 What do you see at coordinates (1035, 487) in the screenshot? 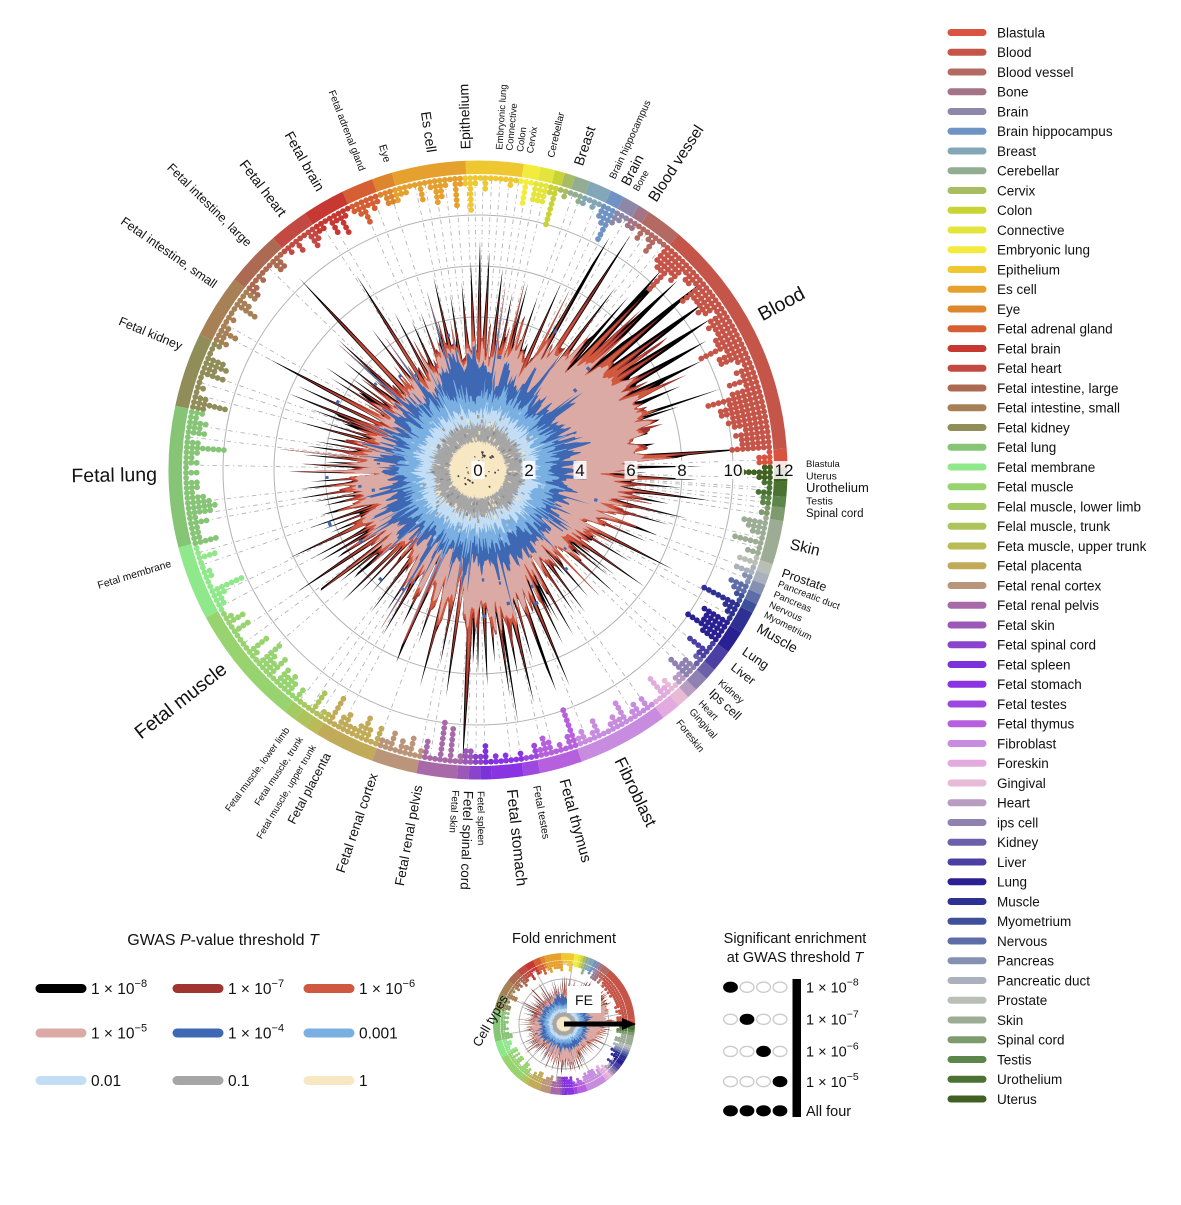
I see `svg-text: Fetal muscle` at bounding box center [1035, 487].